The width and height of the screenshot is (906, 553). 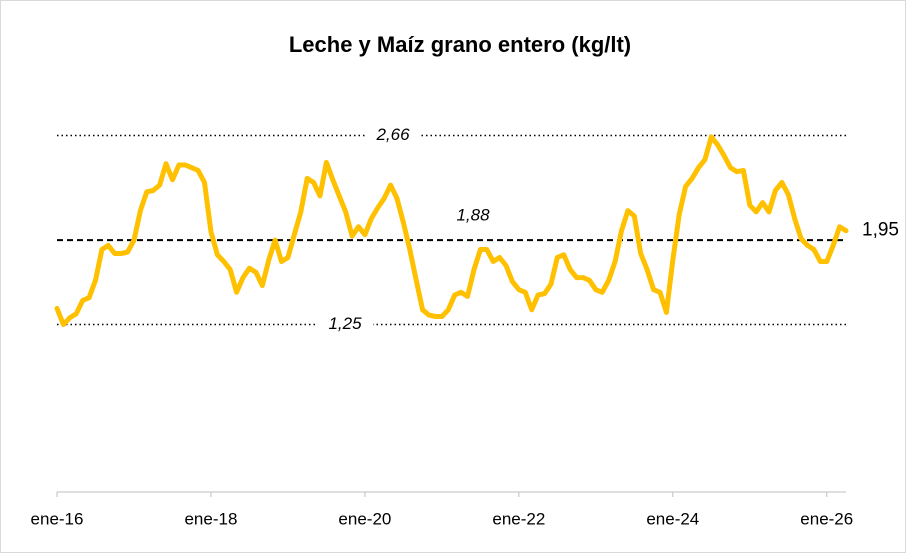 I want to click on reference-label: 1,88, so click(x=473, y=215).